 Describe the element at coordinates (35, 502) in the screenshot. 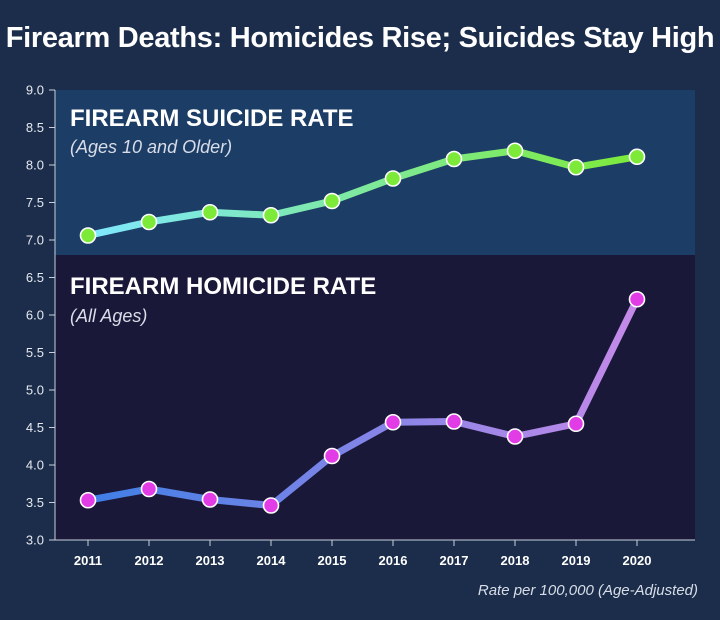

I see `y-tick-label: 3.5` at that location.